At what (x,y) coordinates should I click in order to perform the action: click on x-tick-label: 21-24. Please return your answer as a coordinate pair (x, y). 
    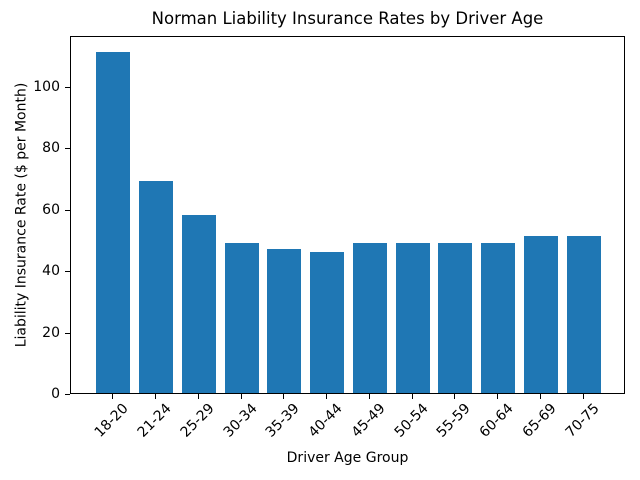
    Looking at the image, I should click on (154, 420).